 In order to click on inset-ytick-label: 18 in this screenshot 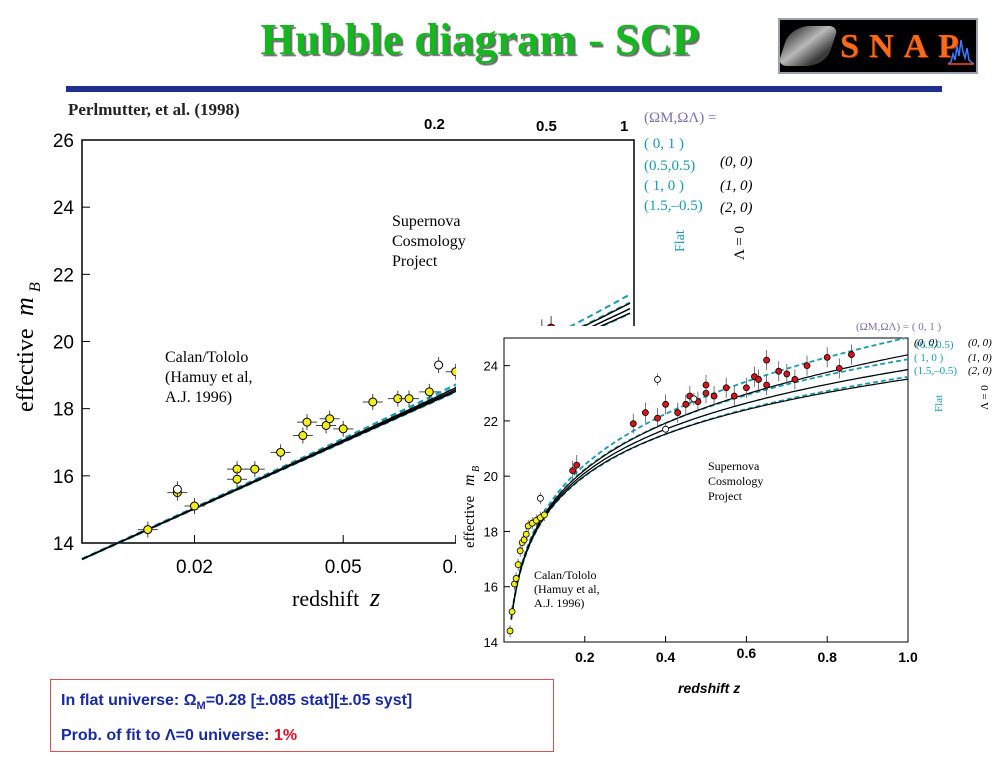, I will do `click(491, 531)`.